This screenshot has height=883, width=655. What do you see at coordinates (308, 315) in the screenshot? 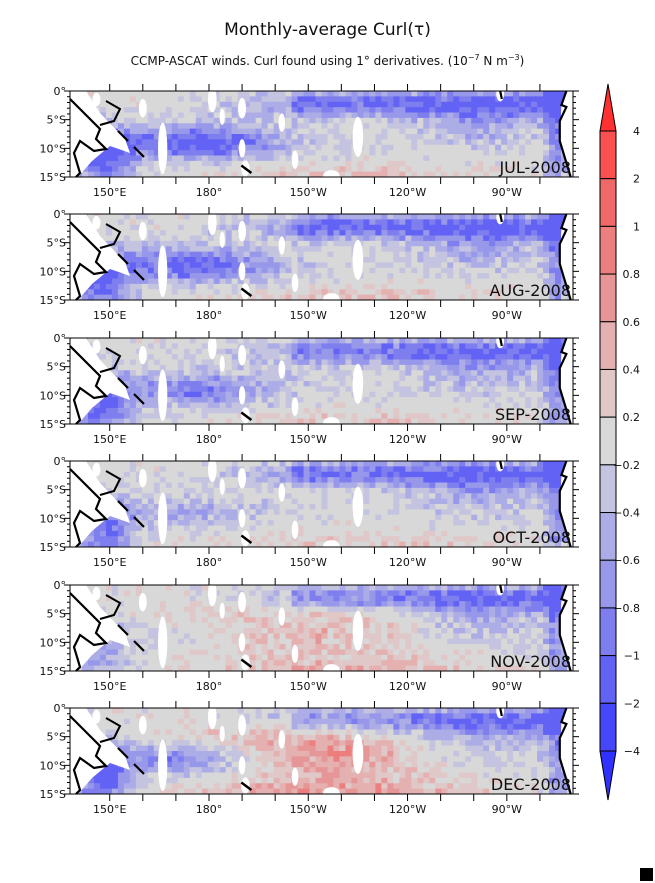
I see `x-tick-label: 150°W` at bounding box center [308, 315].